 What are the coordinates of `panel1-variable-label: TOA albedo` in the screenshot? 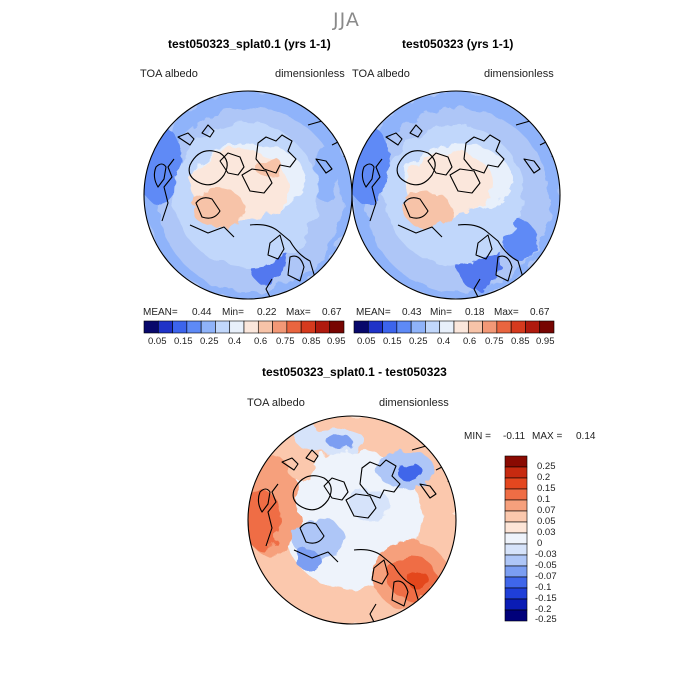 It's located at (169, 74).